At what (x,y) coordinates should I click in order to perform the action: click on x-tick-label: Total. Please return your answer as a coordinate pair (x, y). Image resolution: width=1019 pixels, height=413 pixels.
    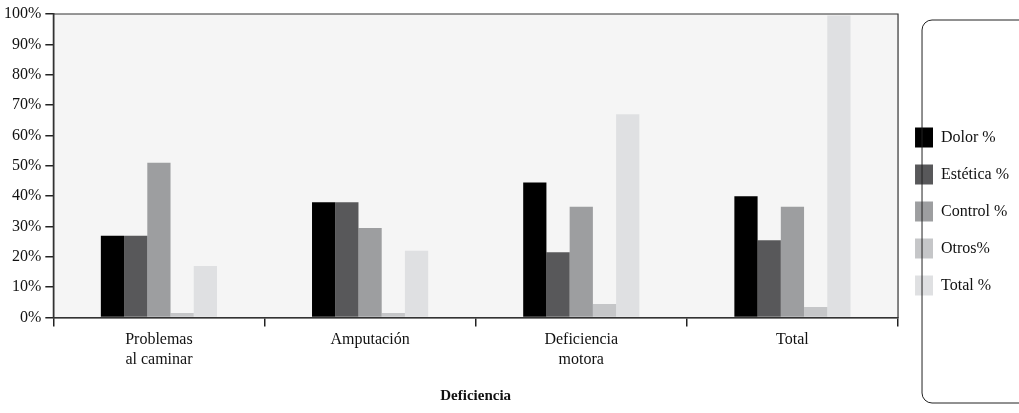
    Looking at the image, I should click on (793, 339).